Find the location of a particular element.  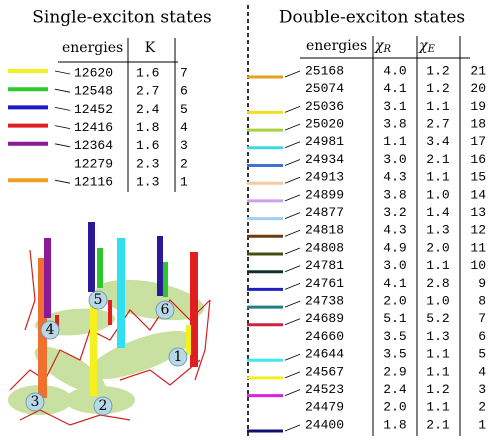

energy: 24523 is located at coordinates (324, 389).